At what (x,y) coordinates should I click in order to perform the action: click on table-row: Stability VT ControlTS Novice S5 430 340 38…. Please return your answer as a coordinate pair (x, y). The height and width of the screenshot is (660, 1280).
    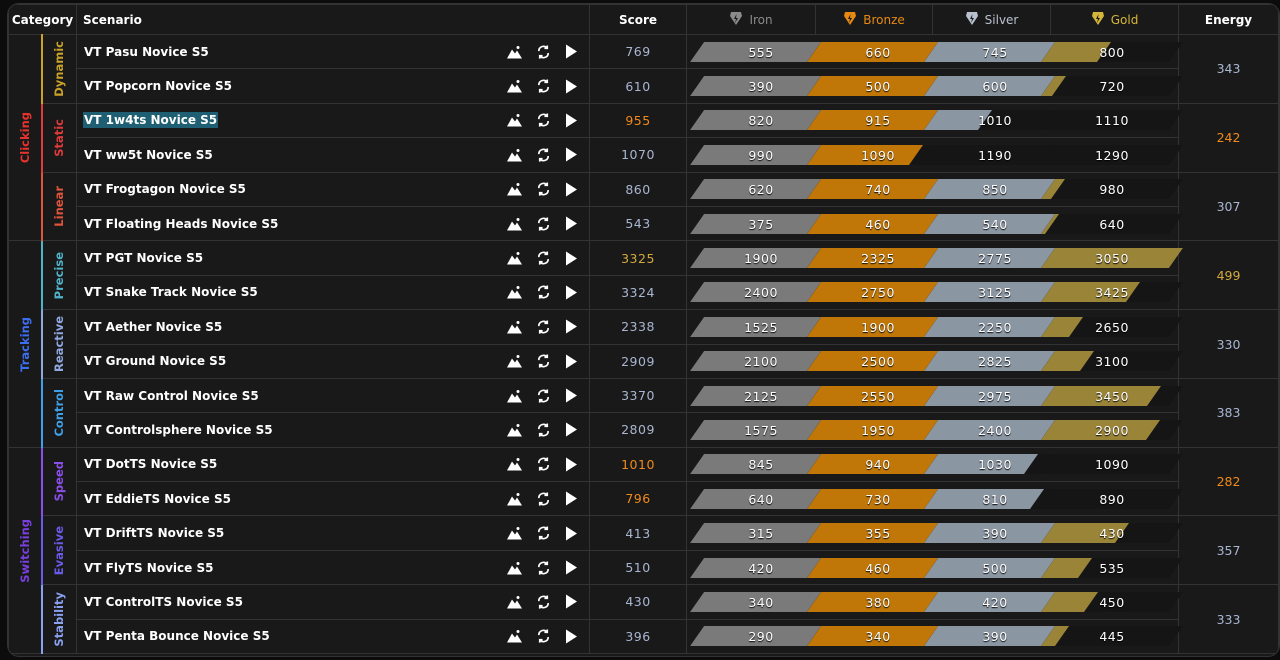
    Looking at the image, I should click on (644, 619).